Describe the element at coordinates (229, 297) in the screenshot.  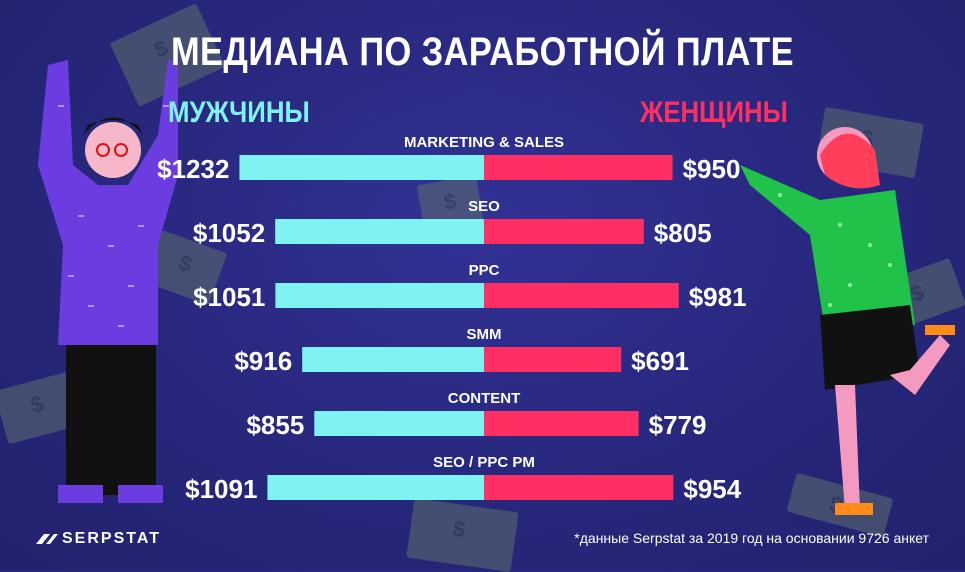
I see `value-label-men: $1051` at that location.